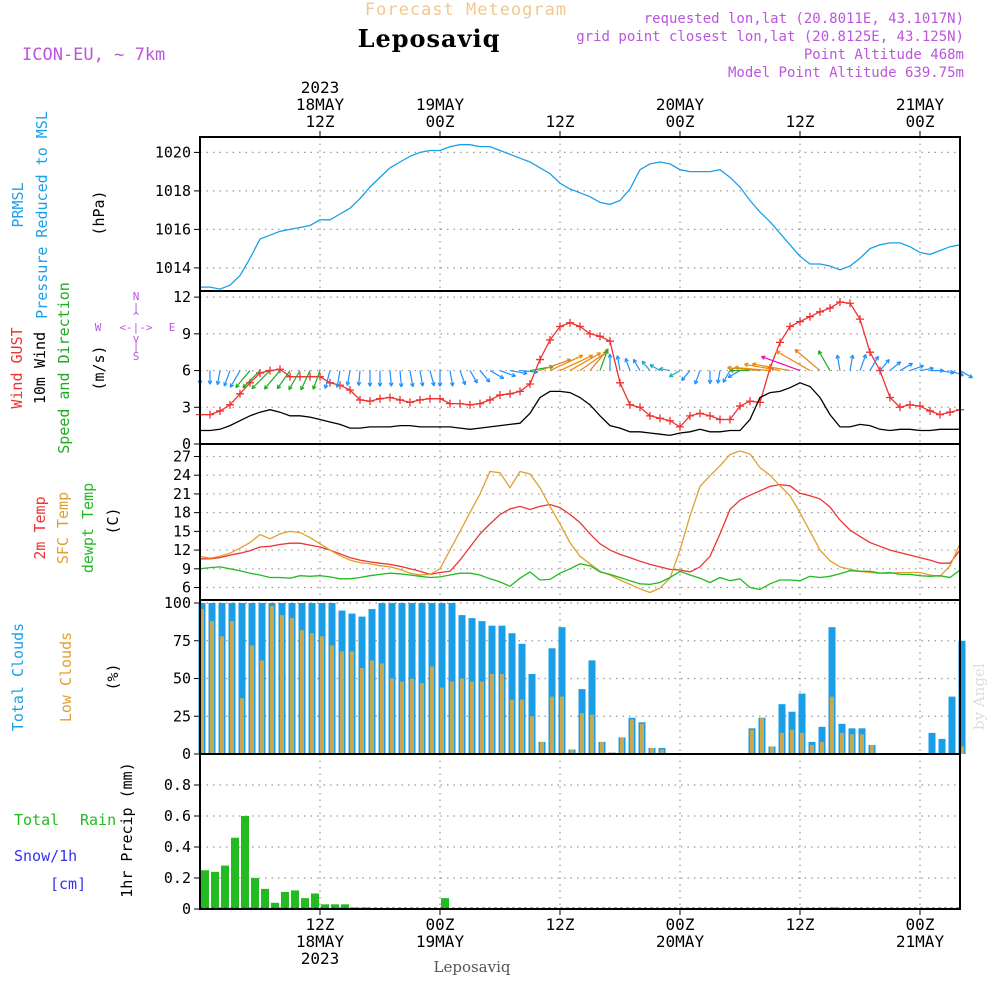 The width and height of the screenshot is (1000, 1000). What do you see at coordinates (136, 316) in the screenshot?
I see `compass-n-arrow: ^` at bounding box center [136, 316].